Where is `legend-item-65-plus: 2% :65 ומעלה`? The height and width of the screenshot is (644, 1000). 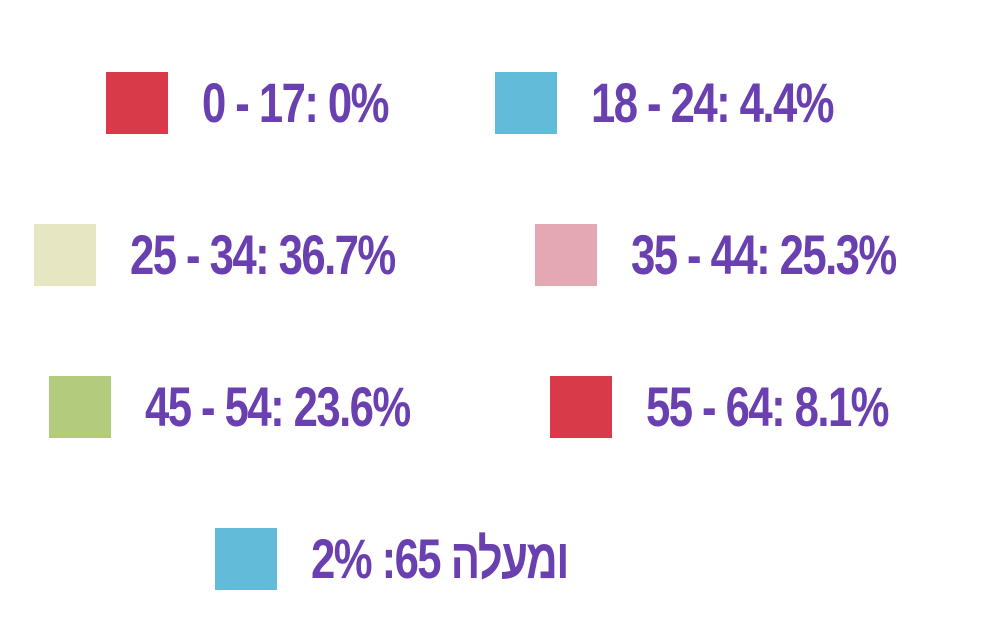
legend-item-65-plus: 2% :65 ומעלה is located at coordinates (427, 559).